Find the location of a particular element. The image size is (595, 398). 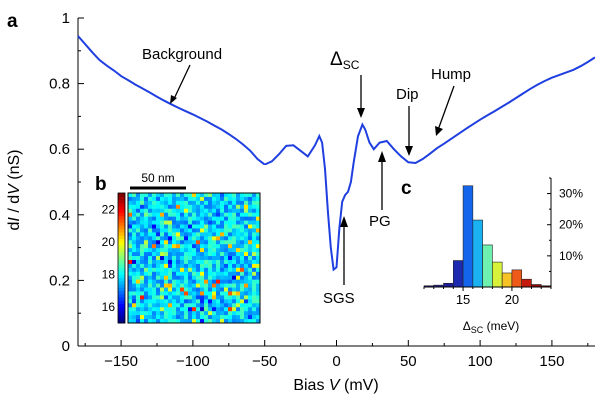

scale-bar-label: 50 nm is located at coordinates (157, 178).